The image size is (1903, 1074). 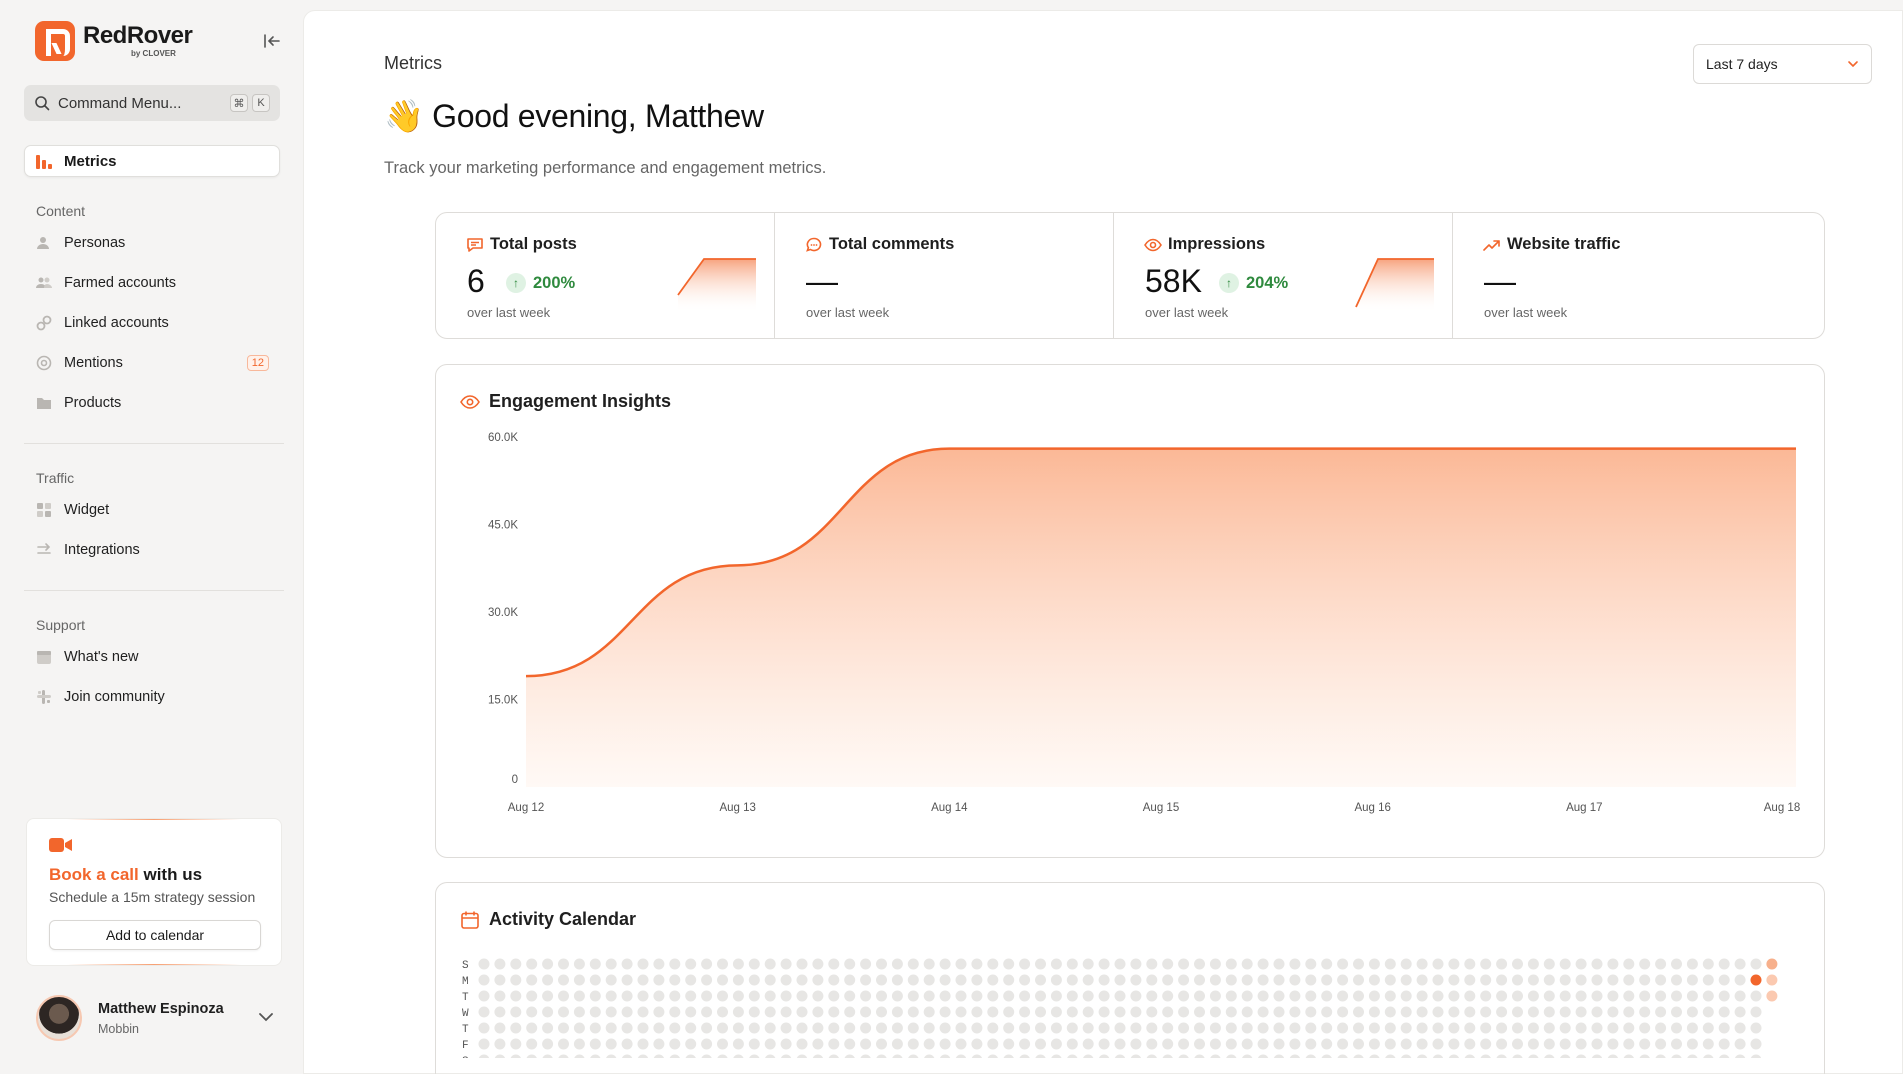 I want to click on collapse-sidebar-icon, so click(x=272, y=41).